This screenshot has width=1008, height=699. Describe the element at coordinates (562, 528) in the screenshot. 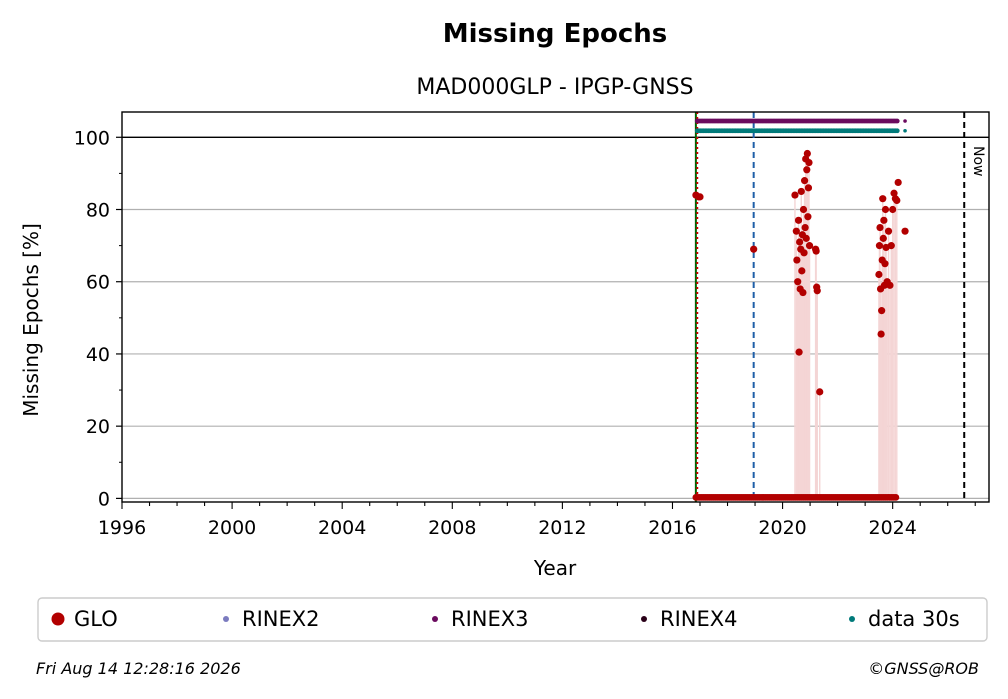

I see `x-tick-label: 2012` at that location.